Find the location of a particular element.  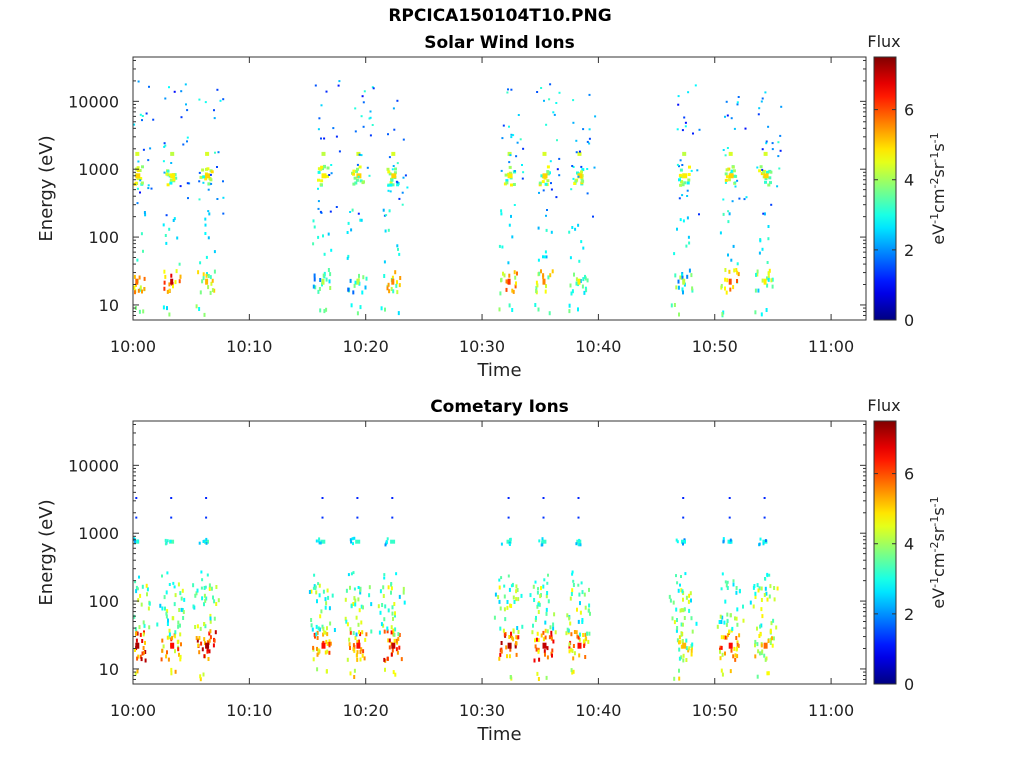

x-tick-label: 10:10 is located at coordinates (249, 346).